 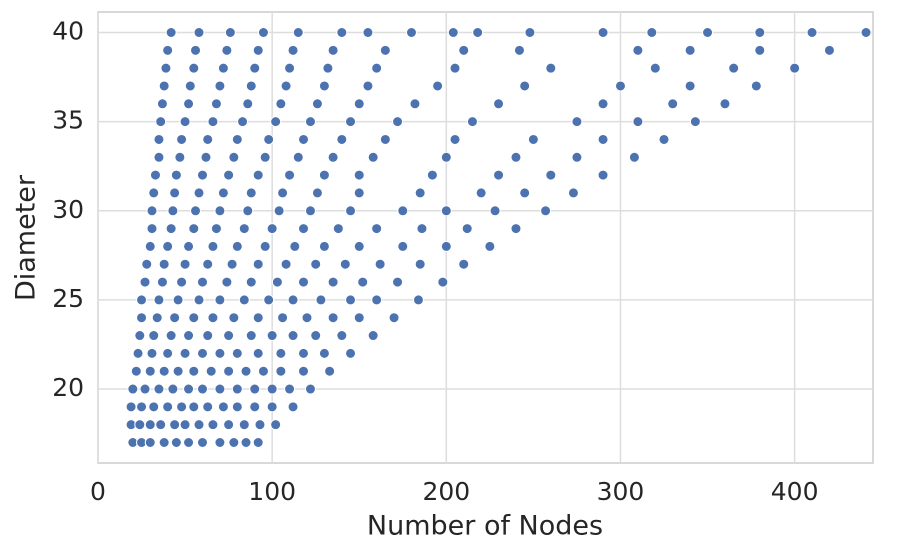 What do you see at coordinates (795, 491) in the screenshot?
I see `x-tick-label: 400` at bounding box center [795, 491].